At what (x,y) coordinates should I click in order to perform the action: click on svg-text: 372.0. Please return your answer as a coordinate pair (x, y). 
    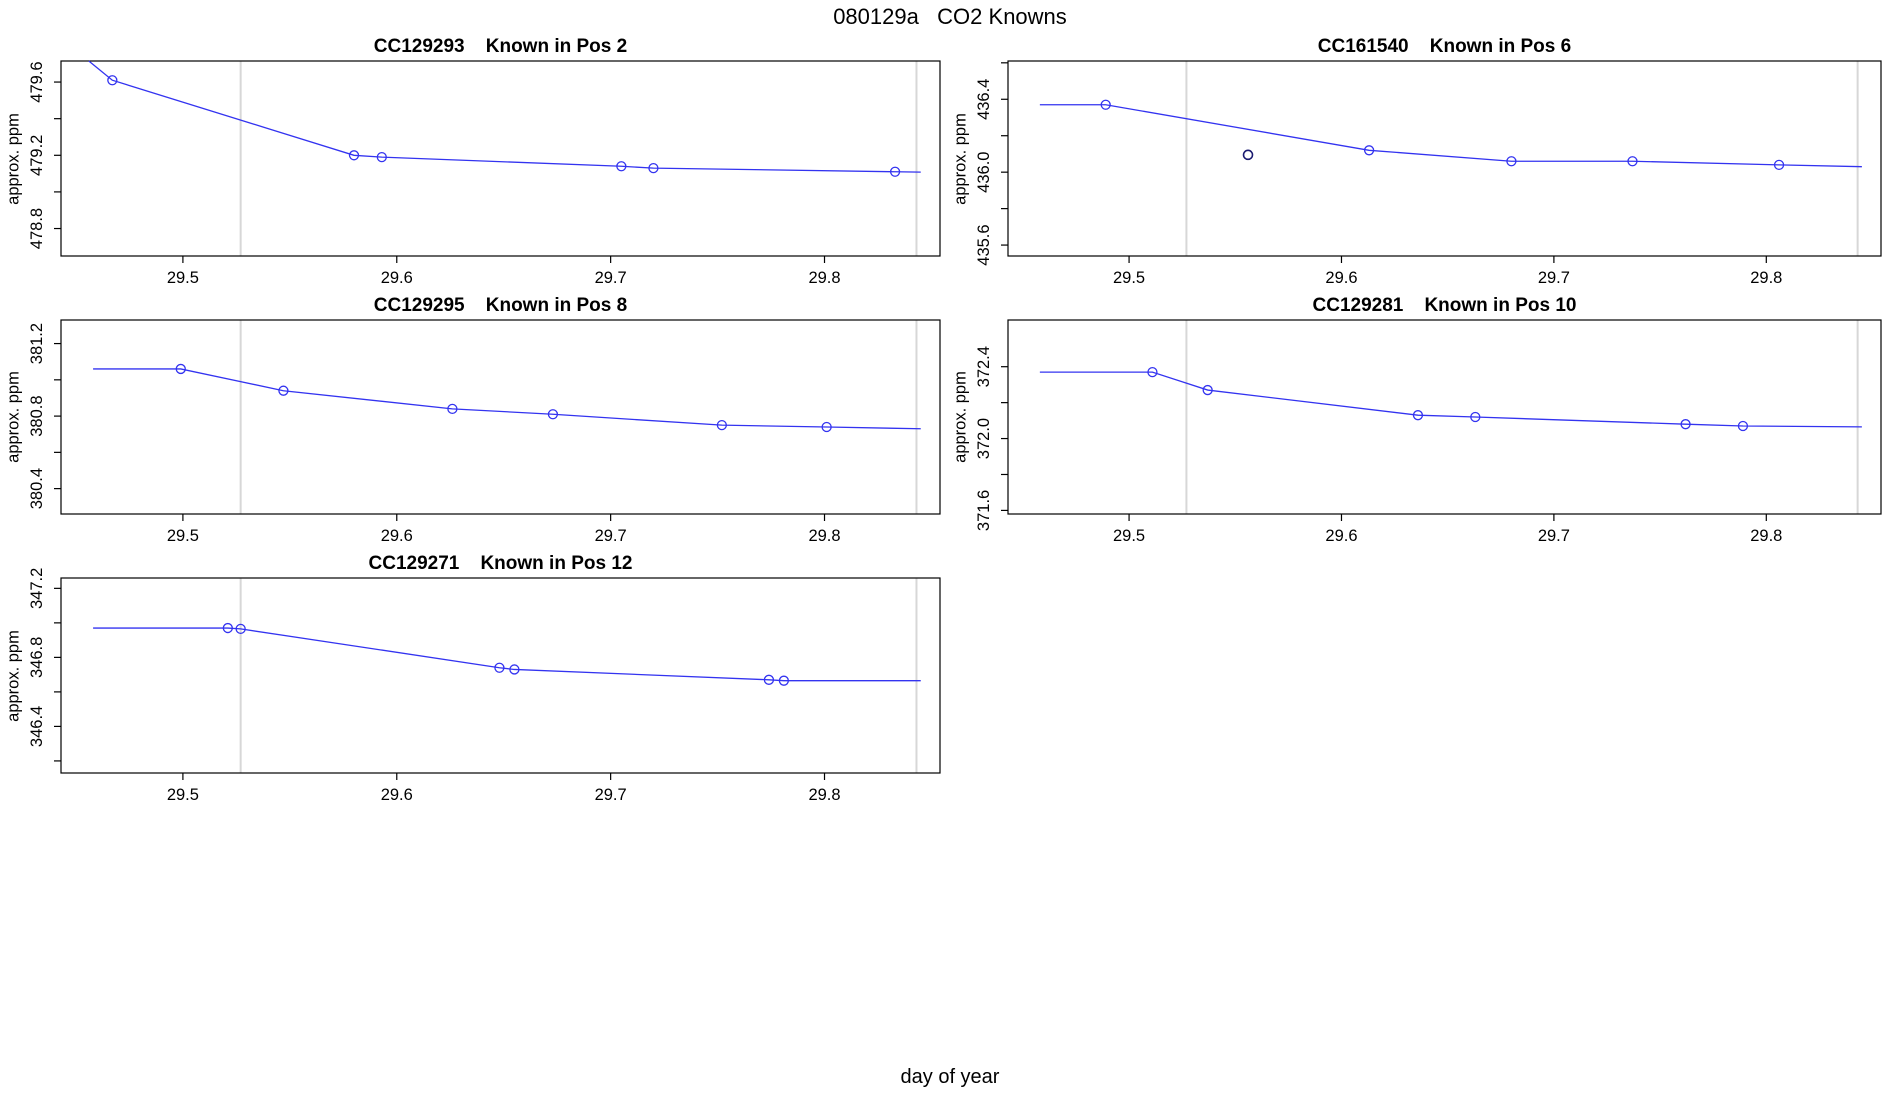
    Looking at the image, I should click on (984, 438).